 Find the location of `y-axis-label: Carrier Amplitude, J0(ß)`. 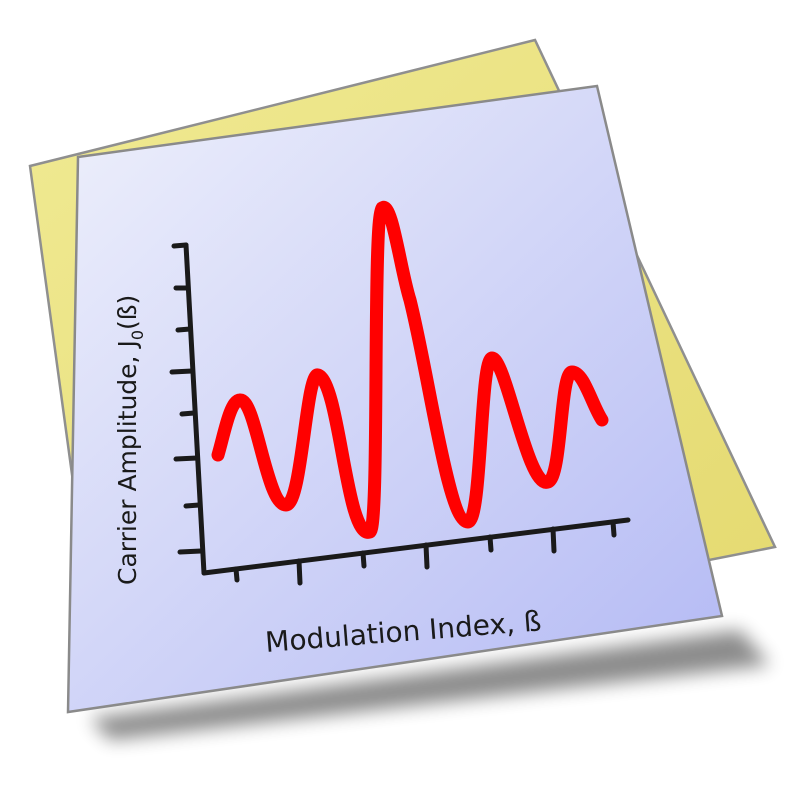

y-axis-label: Carrier Amplitude, J0(ß) is located at coordinates (130, 440).